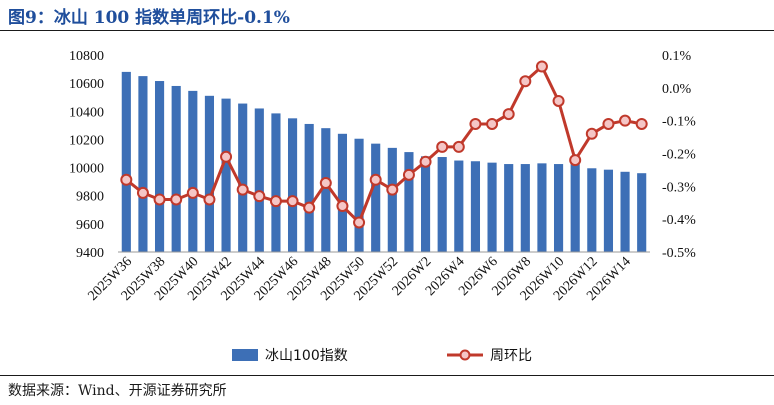  What do you see at coordinates (193, 171) in the screenshot?
I see `bar-2025W40` at bounding box center [193, 171].